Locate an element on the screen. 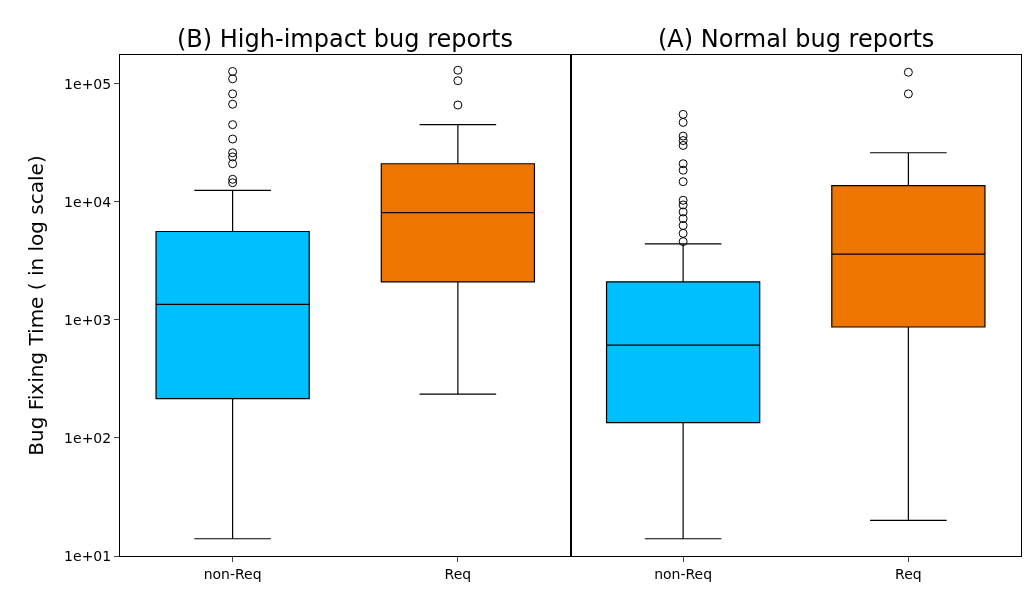  y-tick-label: 1e+03 is located at coordinates (88, 319).